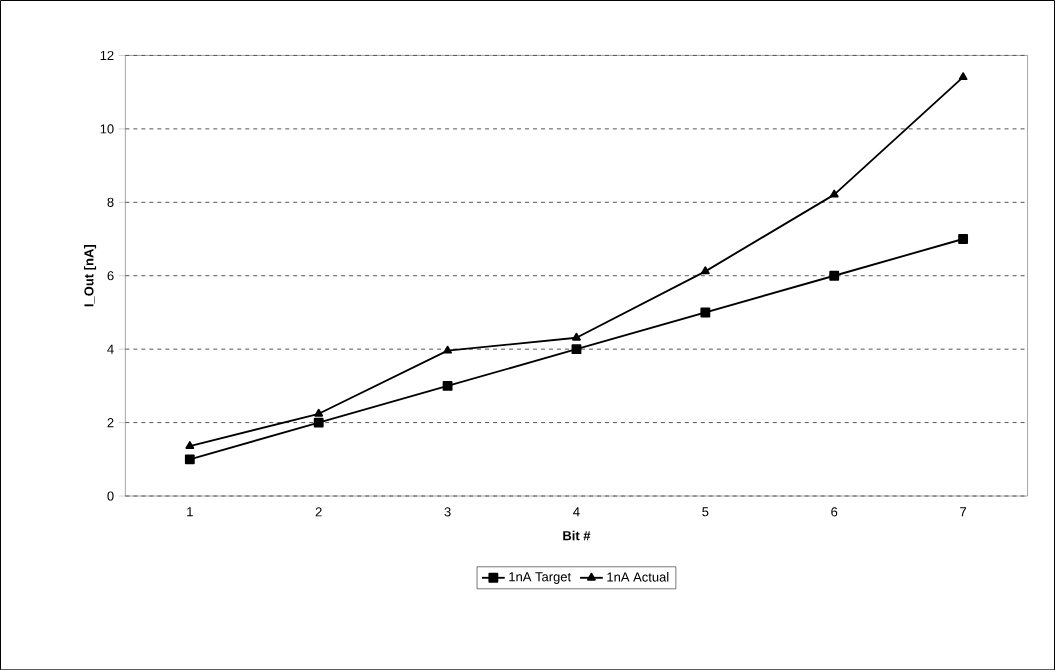 This screenshot has width=1055, height=670. I want to click on legend-label: 1nA Target, so click(540, 578).